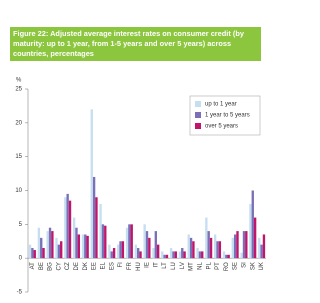  I want to click on x-tick-label: PT, so click(218, 266).